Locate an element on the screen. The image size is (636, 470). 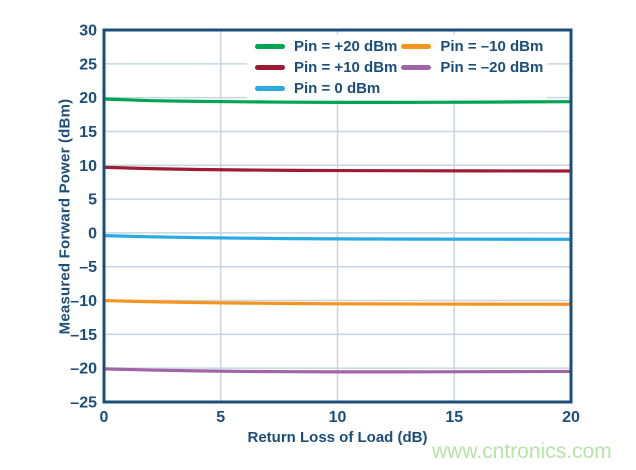
y-axis-label: Measured Forward Power (dBm) is located at coordinates (65, 216).